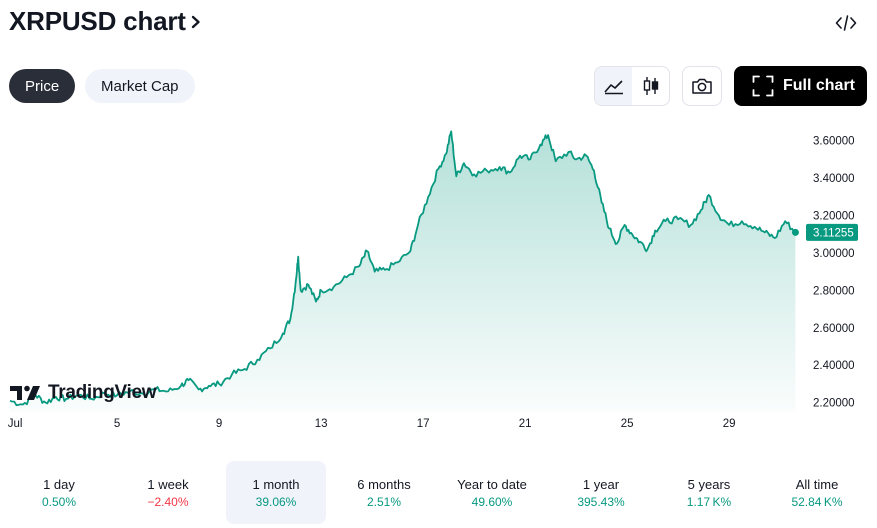 This screenshot has width=877, height=528. I want to click on period-5-years: 5 years 1.17 K%, so click(709, 492).